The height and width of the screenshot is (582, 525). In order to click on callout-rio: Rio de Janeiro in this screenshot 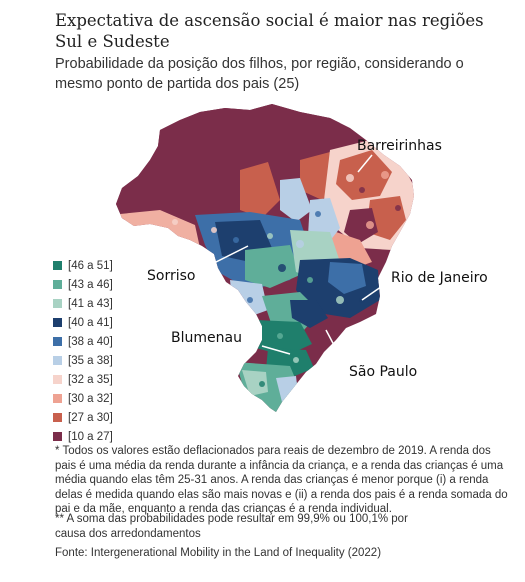, I will do `click(439, 278)`.